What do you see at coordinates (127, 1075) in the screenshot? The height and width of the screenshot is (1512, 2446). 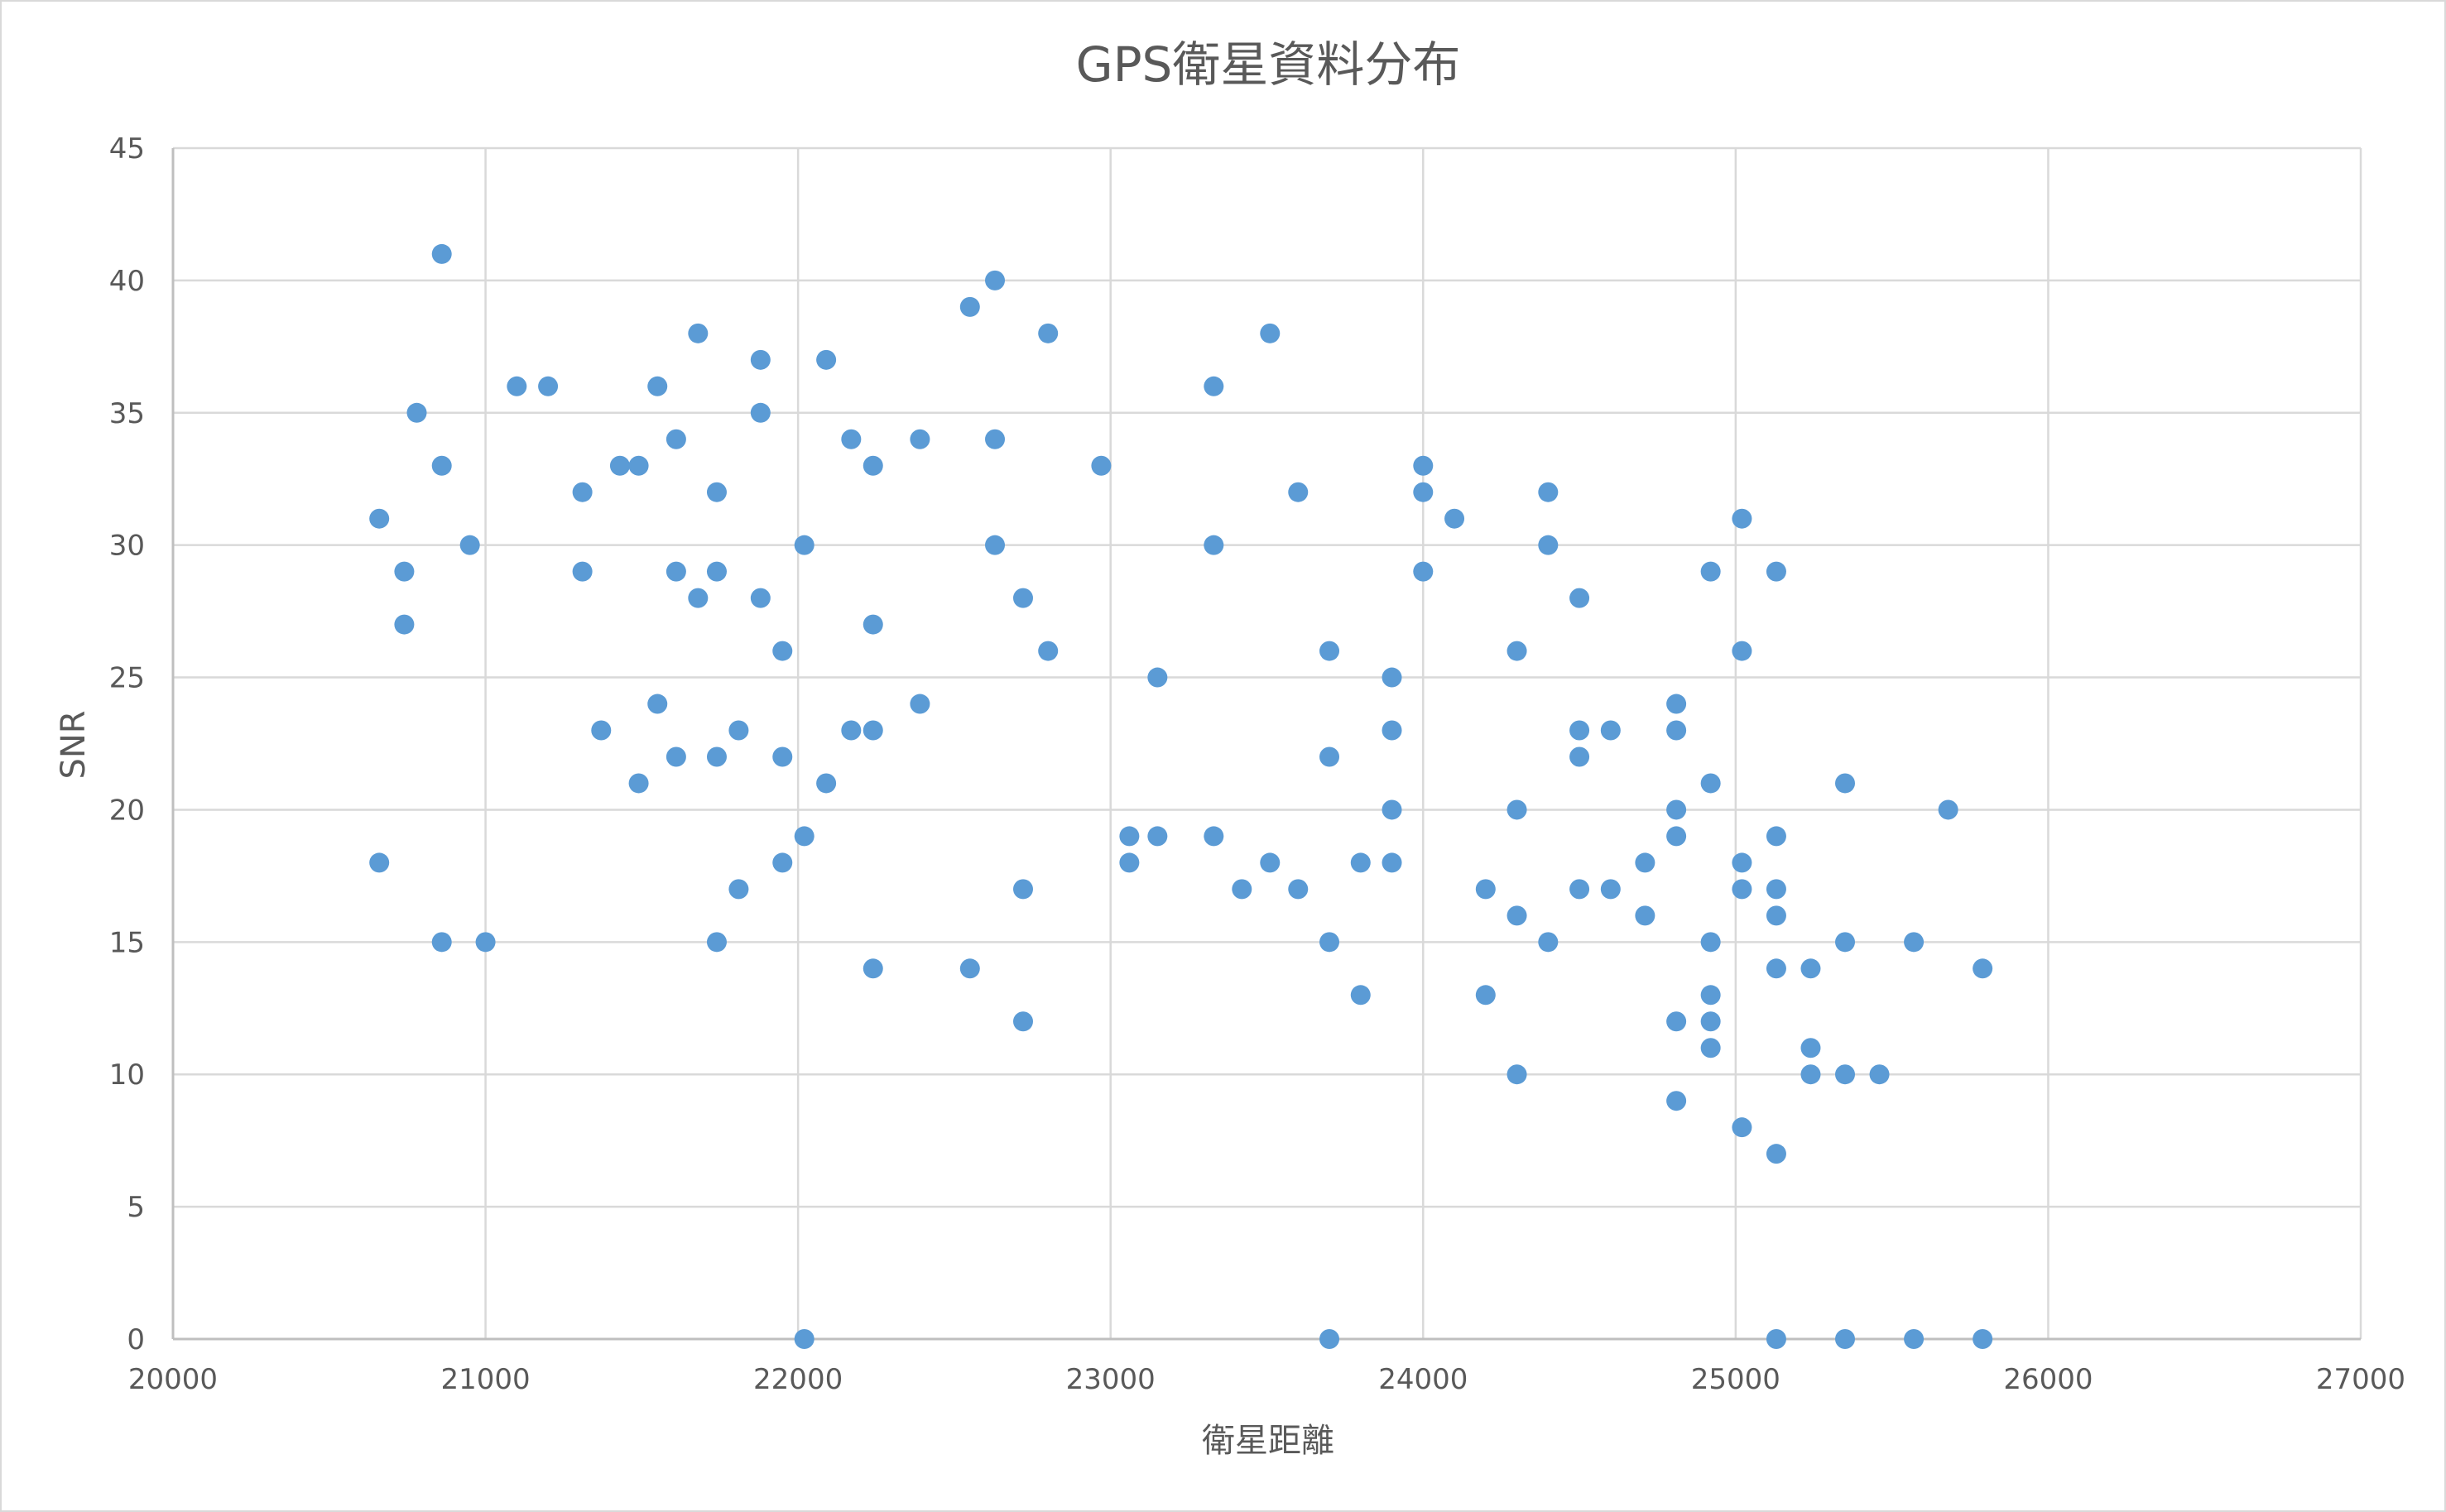 I see `y-tick-label: 10` at bounding box center [127, 1075].